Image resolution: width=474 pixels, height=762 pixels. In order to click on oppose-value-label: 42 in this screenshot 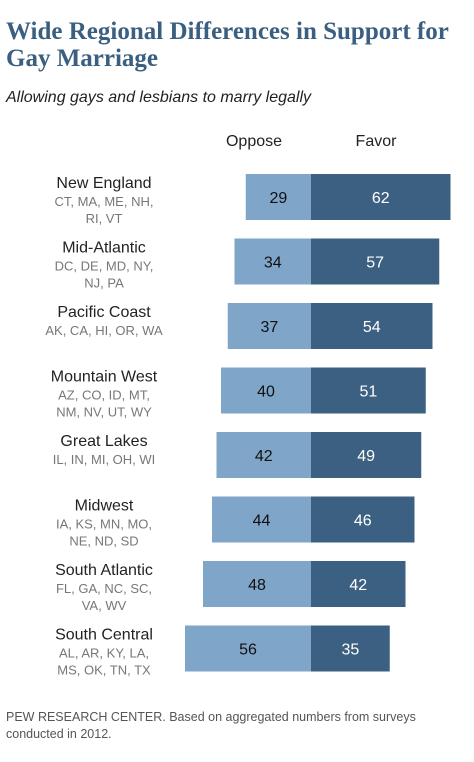, I will do `click(264, 456)`.